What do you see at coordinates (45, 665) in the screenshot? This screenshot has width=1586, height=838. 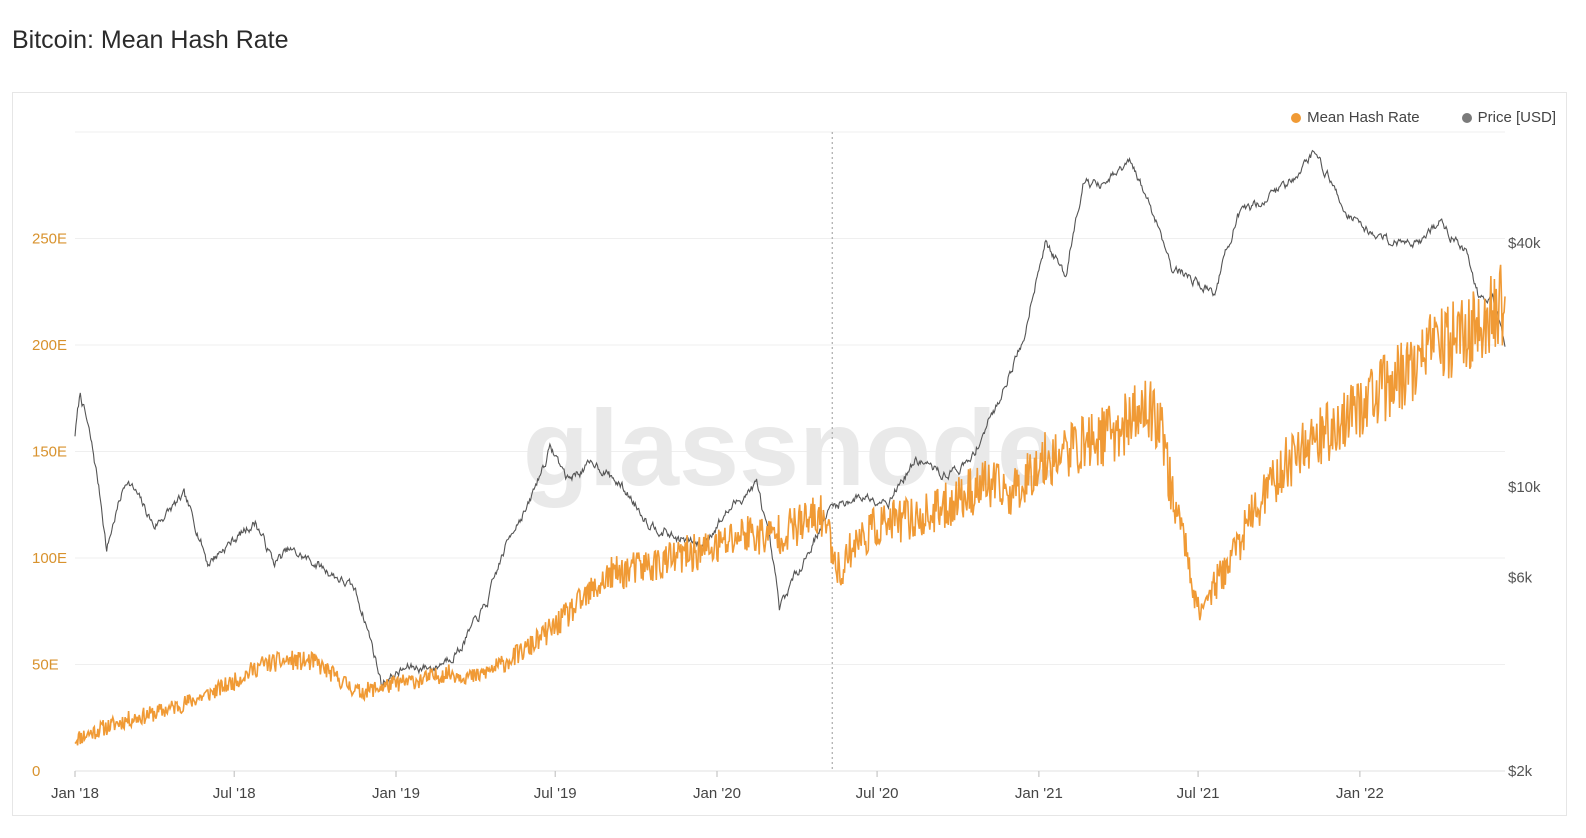 I see `y-left-tick-label: 50E` at bounding box center [45, 665].